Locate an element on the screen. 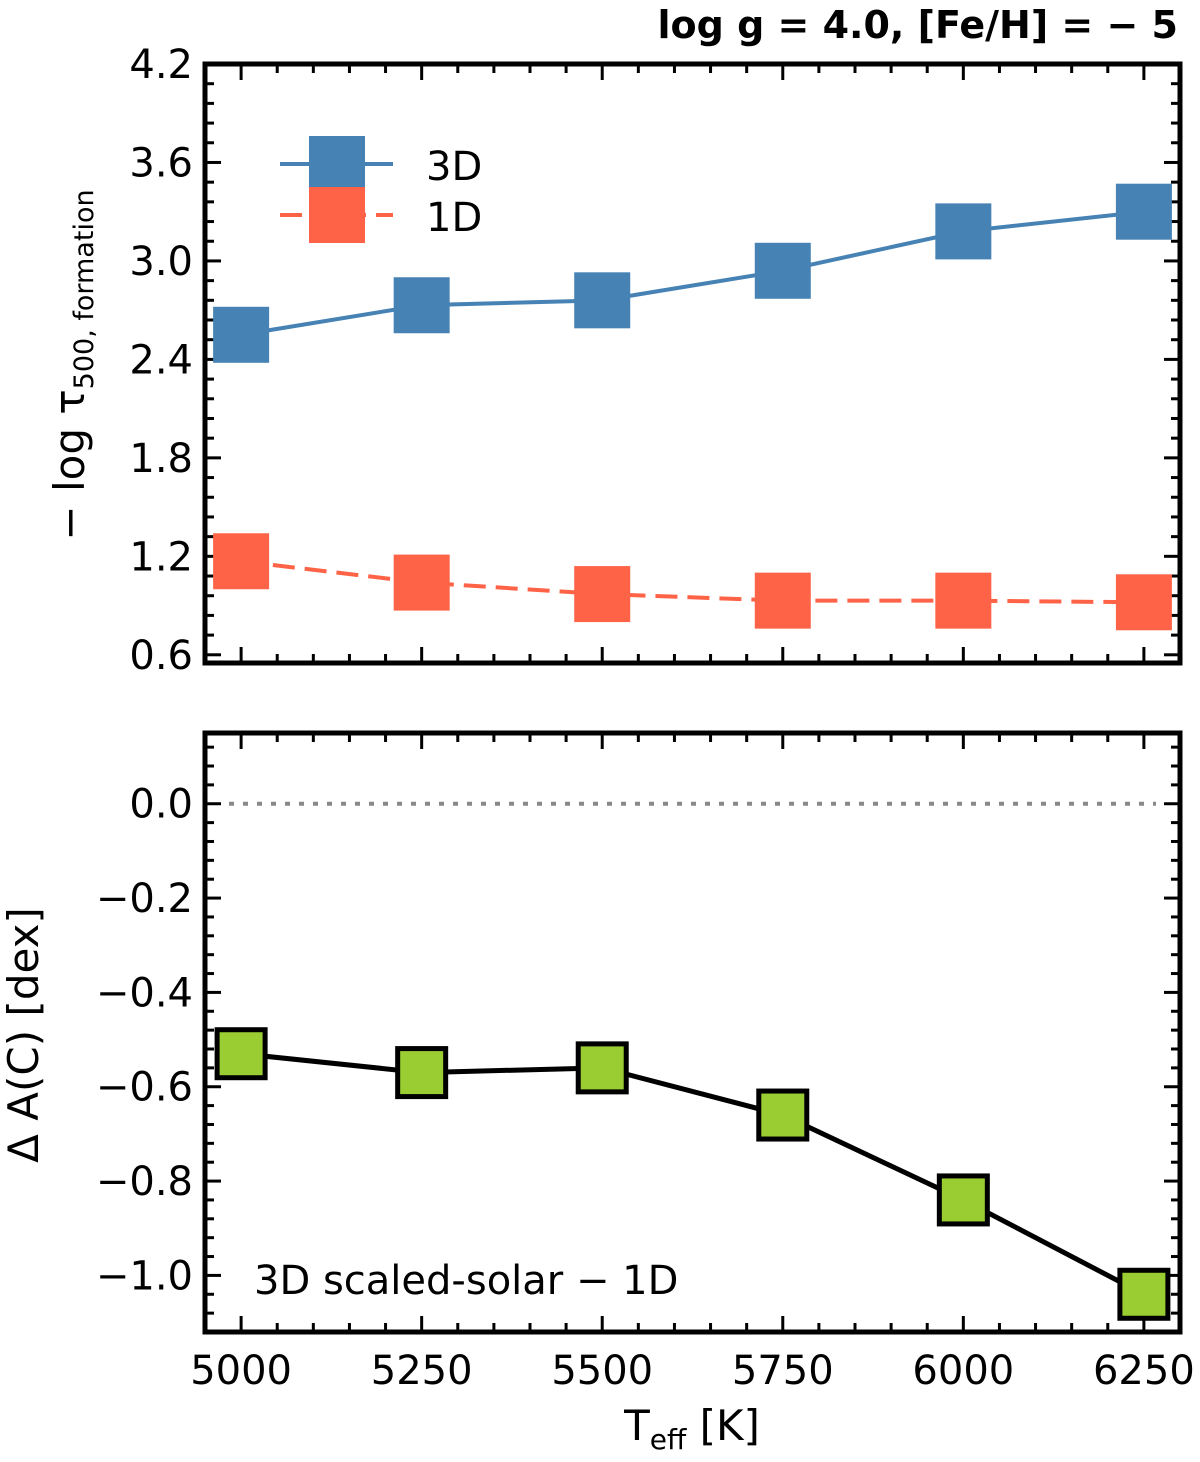 Image resolution: width=1200 pixels, height=1462 pixels. y-tick-label: −0.6 is located at coordinates (144, 1088).